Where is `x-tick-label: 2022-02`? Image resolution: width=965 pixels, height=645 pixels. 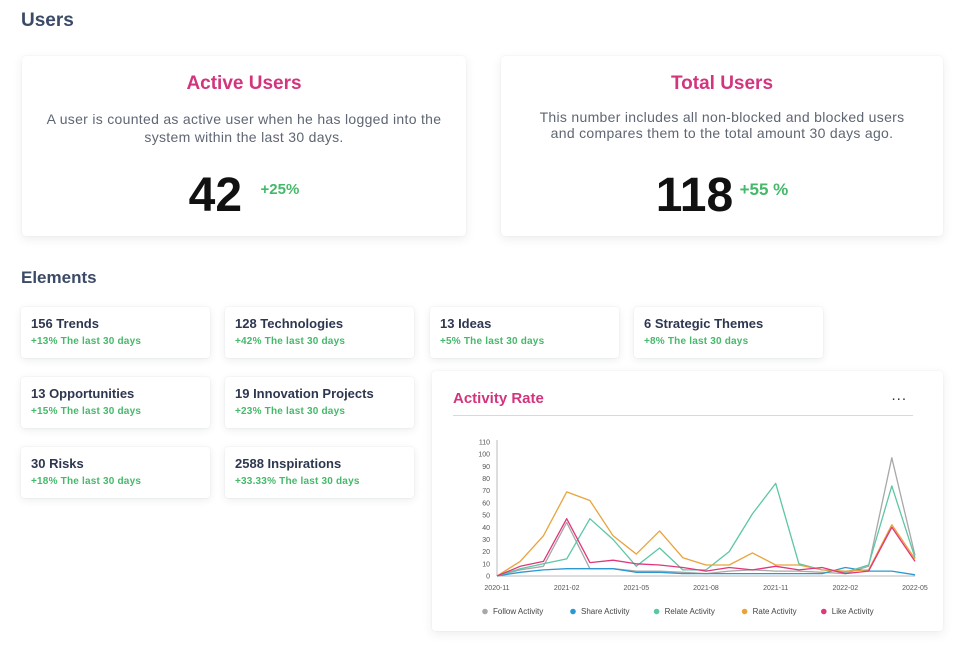
x-tick-label: 2022-02 is located at coordinates (845, 588).